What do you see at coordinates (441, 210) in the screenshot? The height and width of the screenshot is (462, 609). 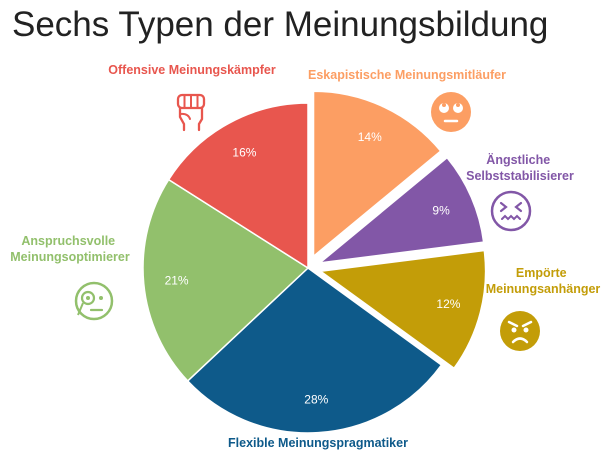 I see `value-label-aengstliche-selbststabilisierer: 9%` at bounding box center [441, 210].